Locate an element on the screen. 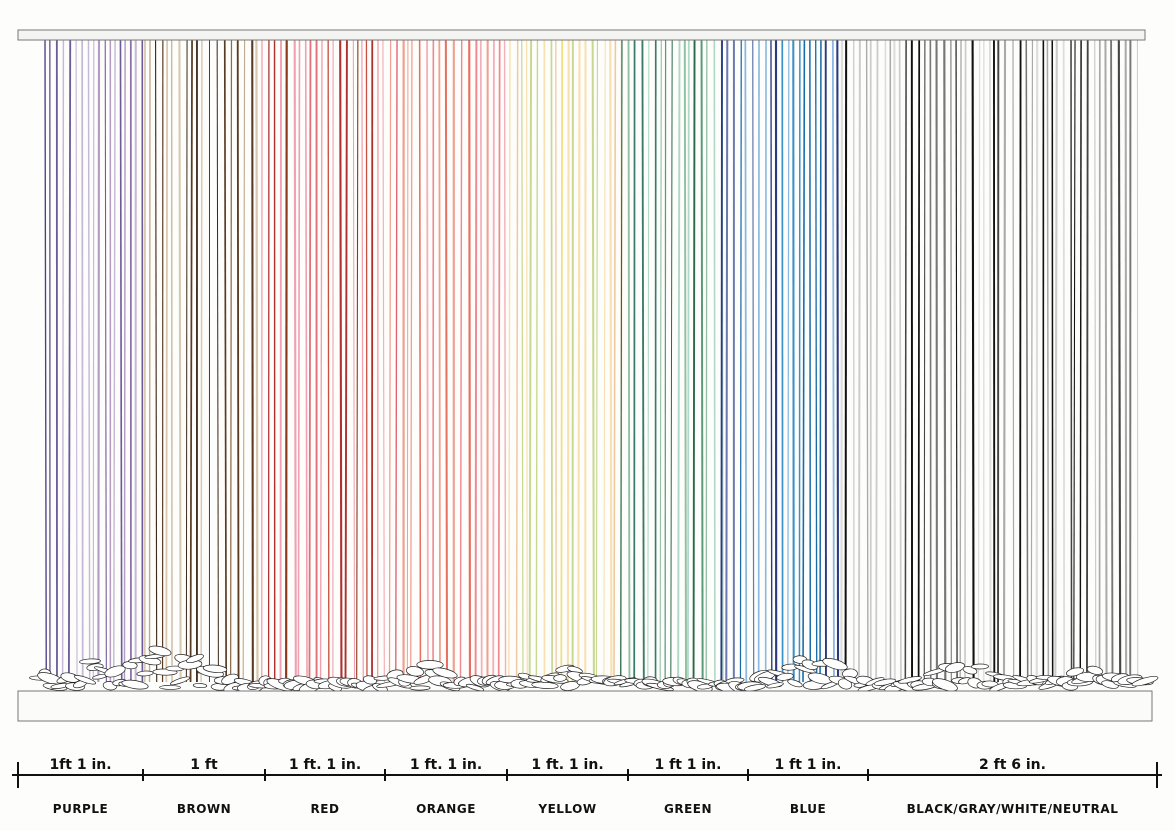  segment-name: BROWN is located at coordinates (204, 809).